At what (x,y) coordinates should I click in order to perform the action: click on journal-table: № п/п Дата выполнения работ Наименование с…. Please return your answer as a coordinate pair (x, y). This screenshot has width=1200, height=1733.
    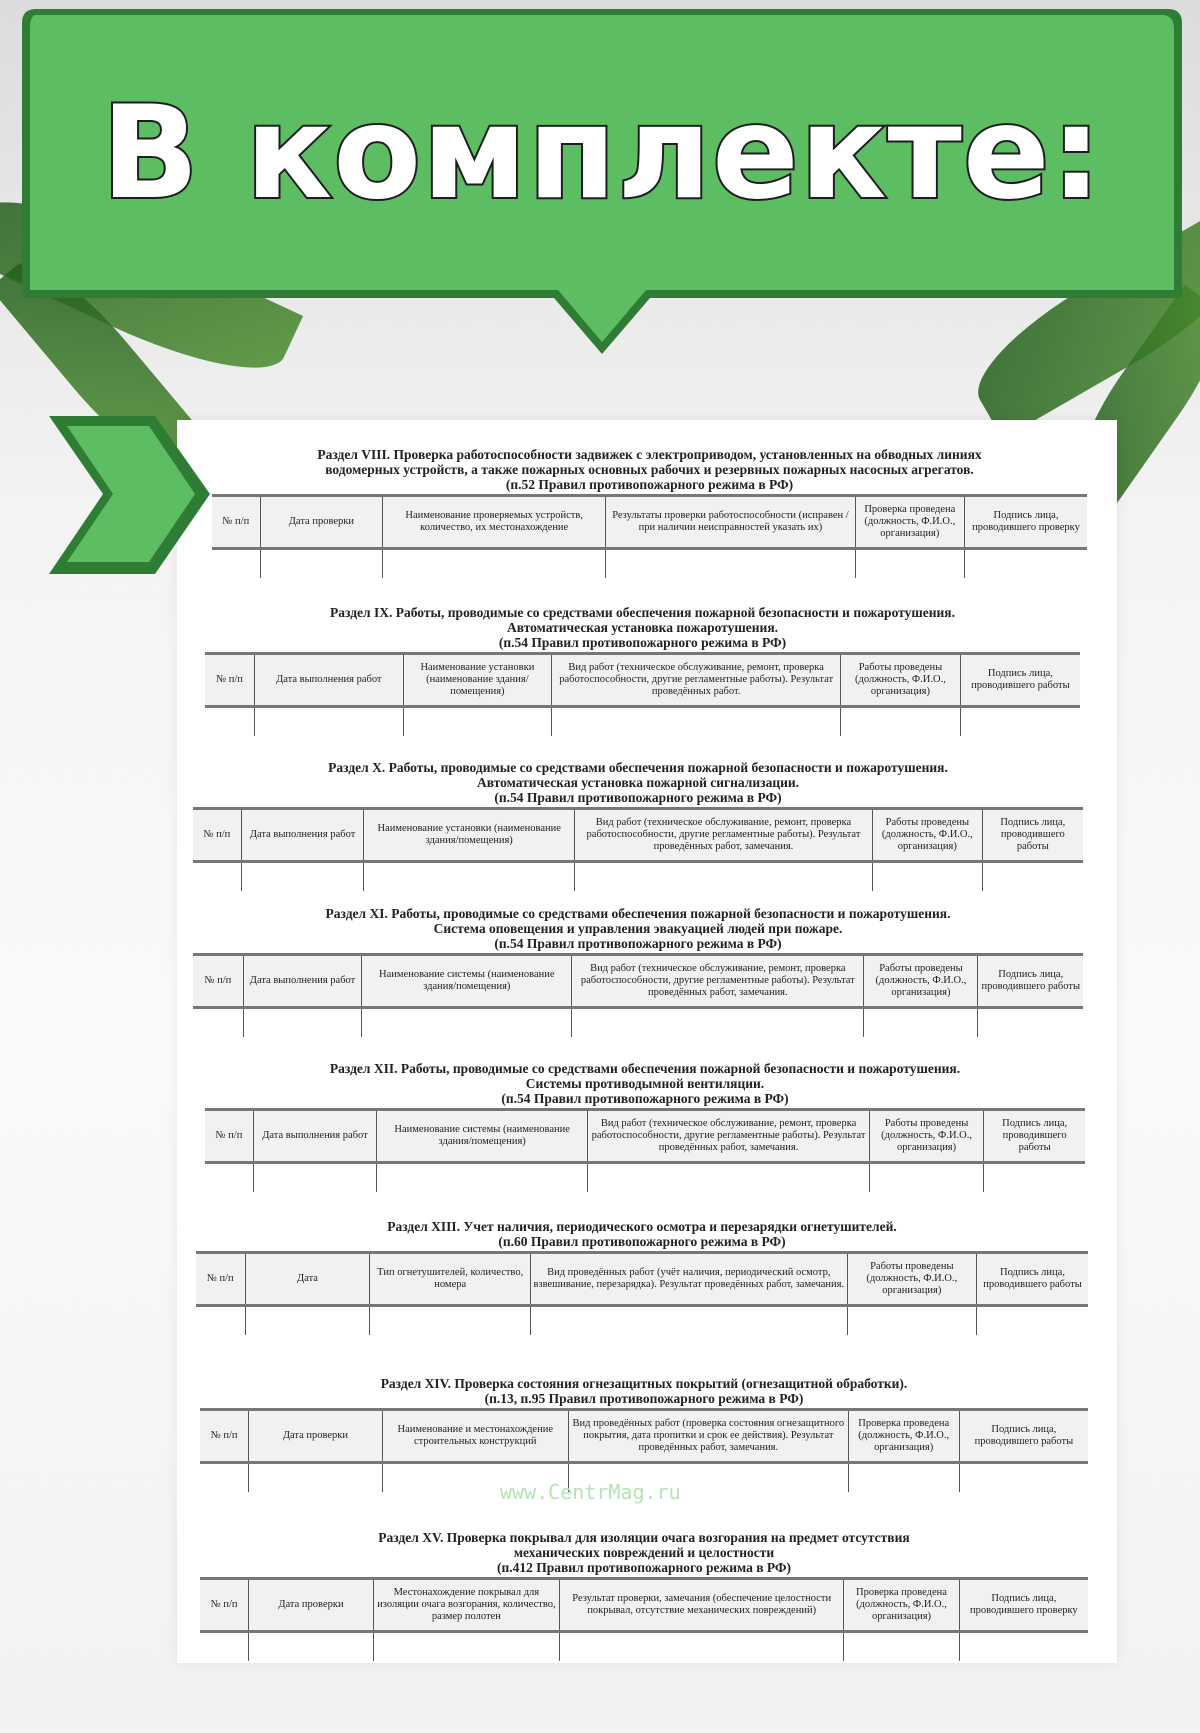
    Looking at the image, I should click on (638, 995).